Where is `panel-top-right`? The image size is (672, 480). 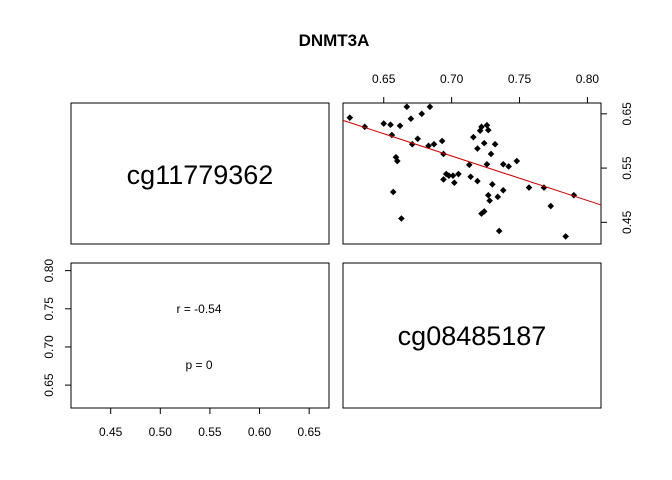 panel-top-right is located at coordinates (472, 173).